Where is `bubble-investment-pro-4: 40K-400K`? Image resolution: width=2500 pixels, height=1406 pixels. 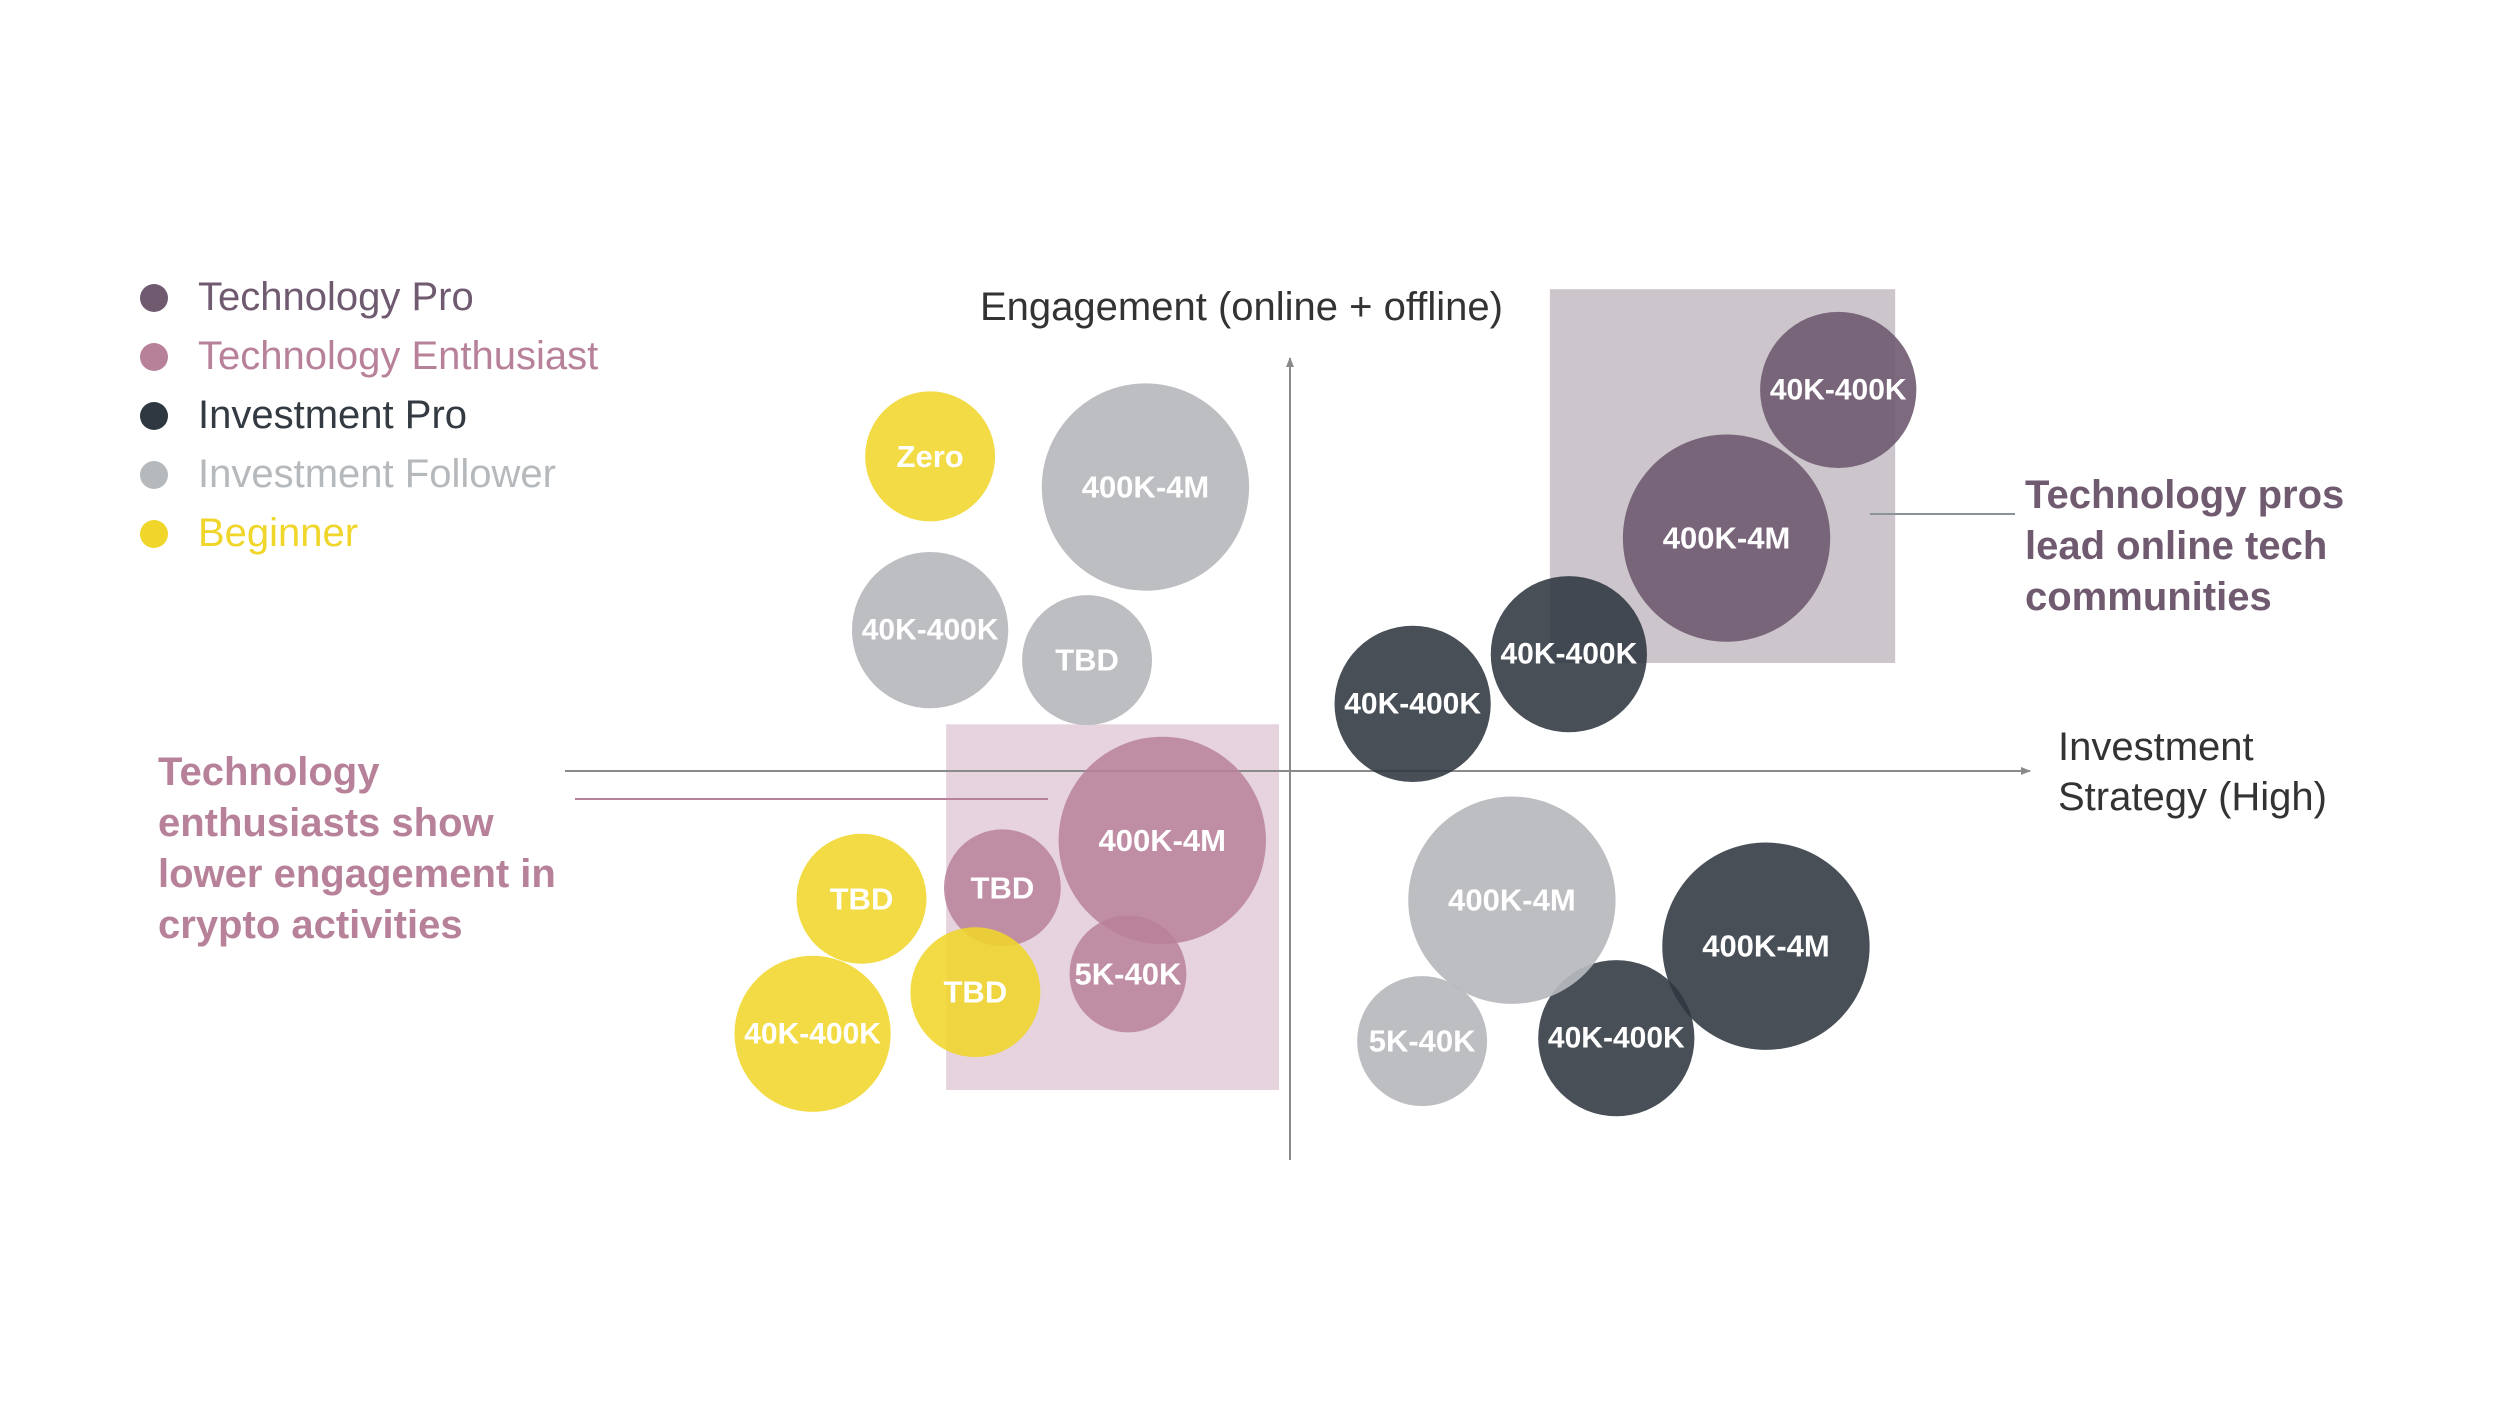 bubble-investment-pro-4: 40K-400K is located at coordinates (1616, 1038).